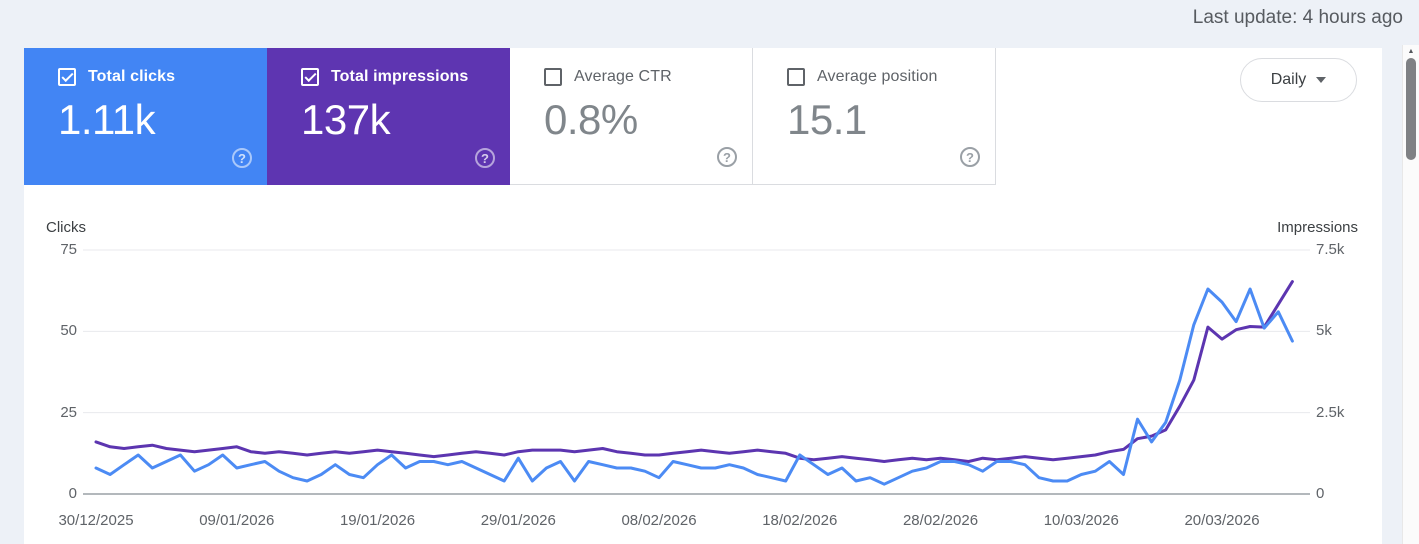 This screenshot has height=544, width=1419. I want to click on tick-label: 50, so click(68, 331).